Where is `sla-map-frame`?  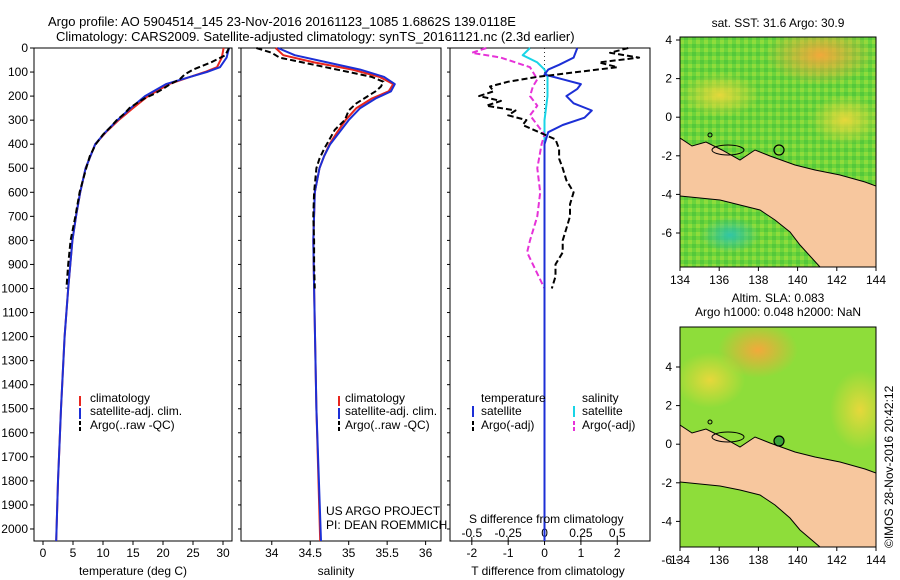 sla-map-frame is located at coordinates (778, 437).